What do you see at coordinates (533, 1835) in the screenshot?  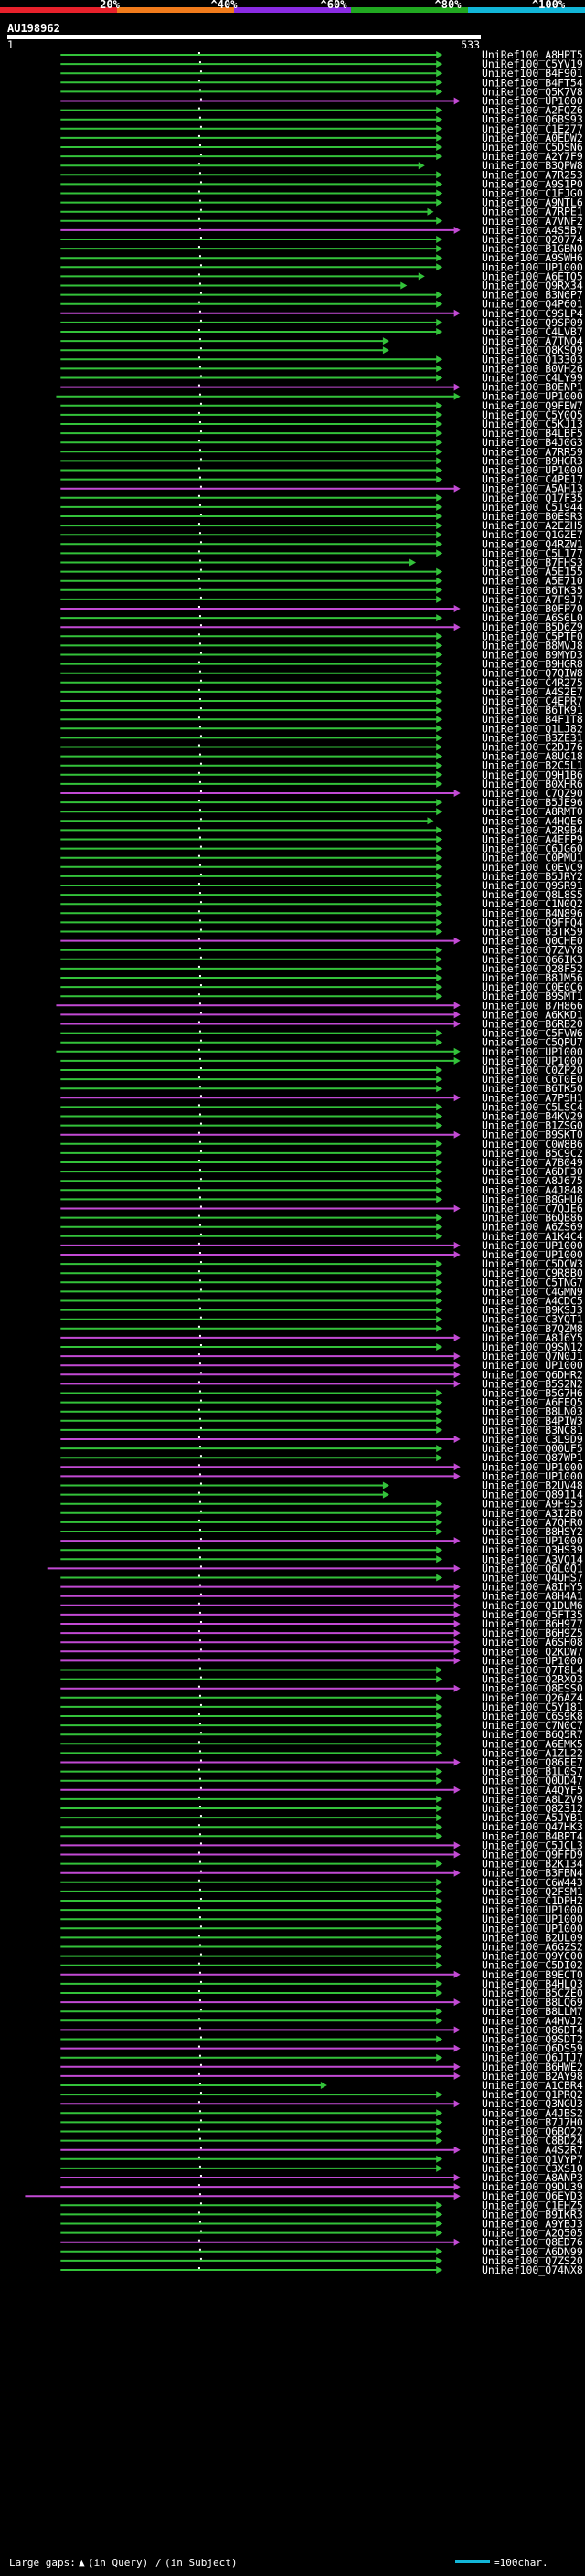 I see `hit-label: UniRef100_B4BPT4` at bounding box center [533, 1835].